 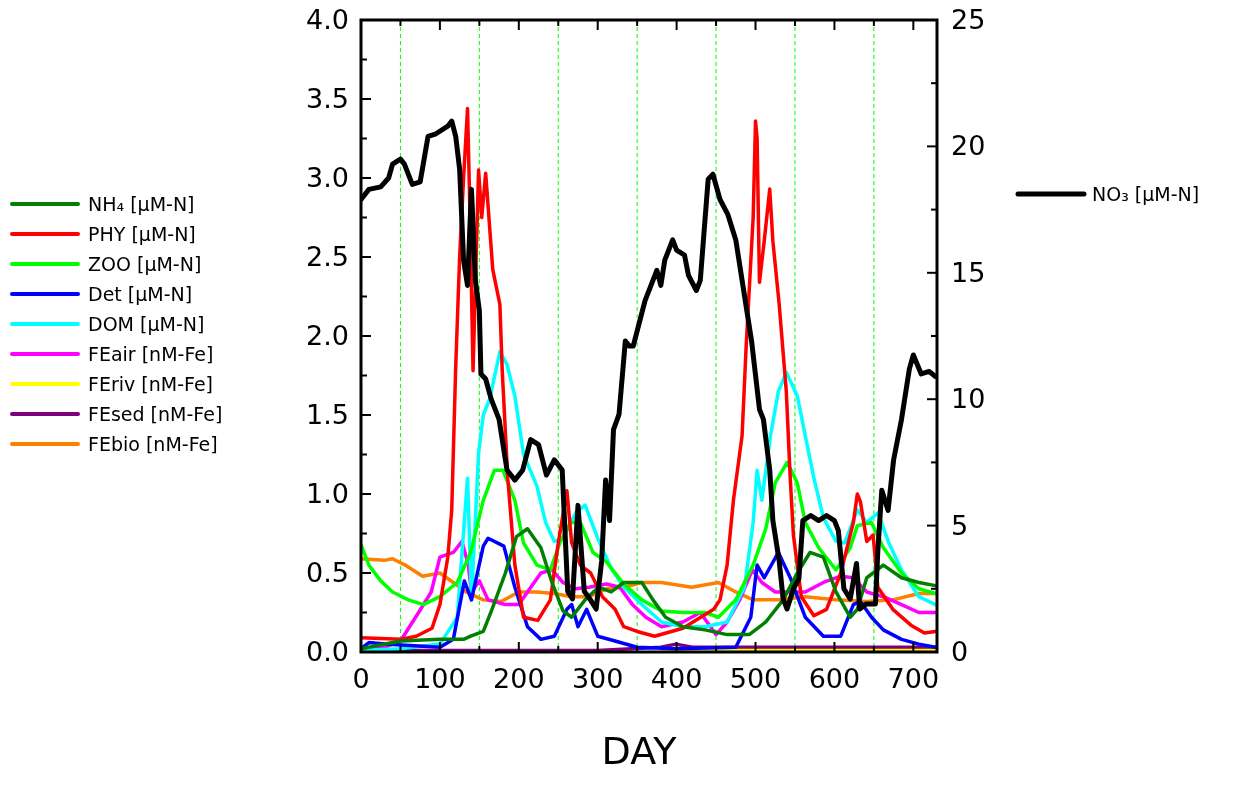 What do you see at coordinates (155, 414) in the screenshot?
I see `legend-label: FEsed [nM-Fe]` at bounding box center [155, 414].